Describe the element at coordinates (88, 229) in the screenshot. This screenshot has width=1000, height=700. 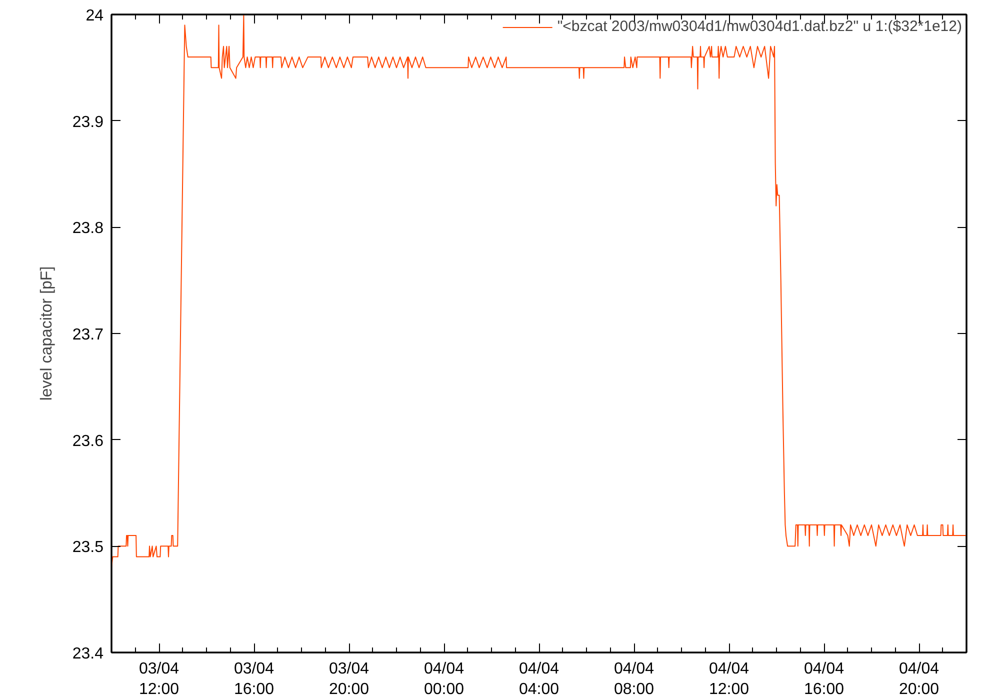
I see `y-tick-label: 23.8` at that location.